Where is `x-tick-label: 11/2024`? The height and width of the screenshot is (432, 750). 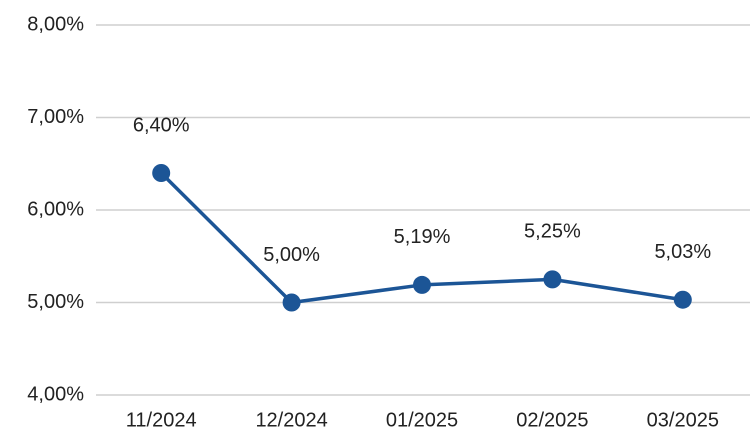 x-tick-label: 11/2024 is located at coordinates (161, 420).